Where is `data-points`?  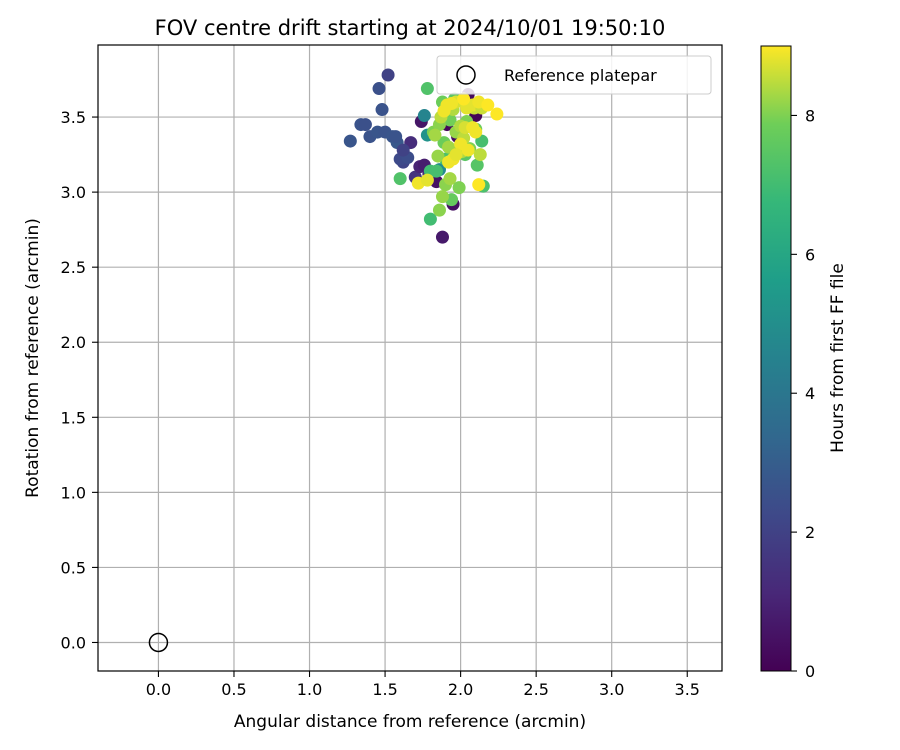
data-points is located at coordinates (423, 156).